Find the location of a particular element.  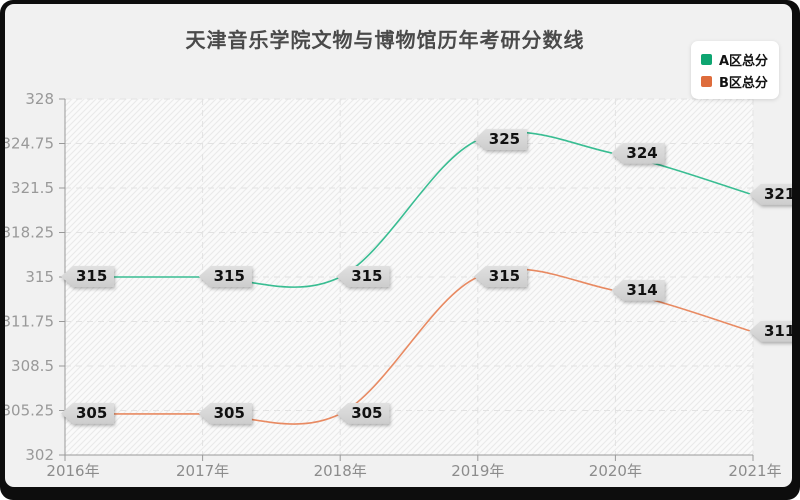

legend-item-b: B区总分 is located at coordinates (734, 81).